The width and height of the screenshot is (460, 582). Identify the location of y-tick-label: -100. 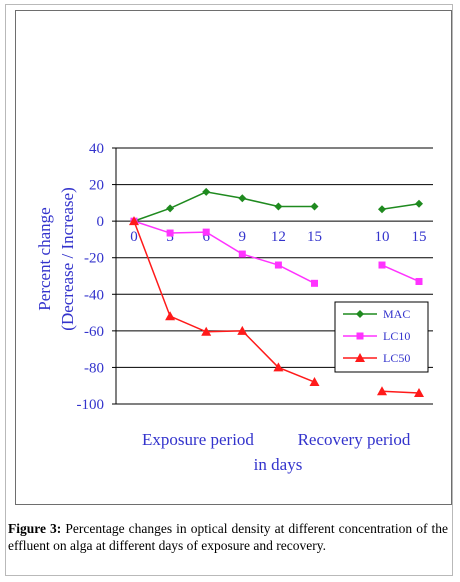
(91, 405).